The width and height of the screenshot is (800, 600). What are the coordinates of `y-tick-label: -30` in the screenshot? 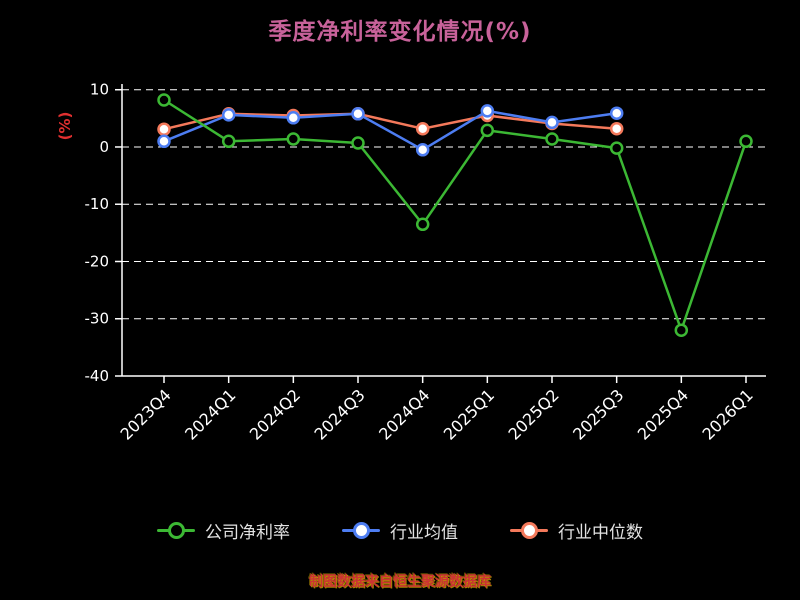 It's located at (97, 319).